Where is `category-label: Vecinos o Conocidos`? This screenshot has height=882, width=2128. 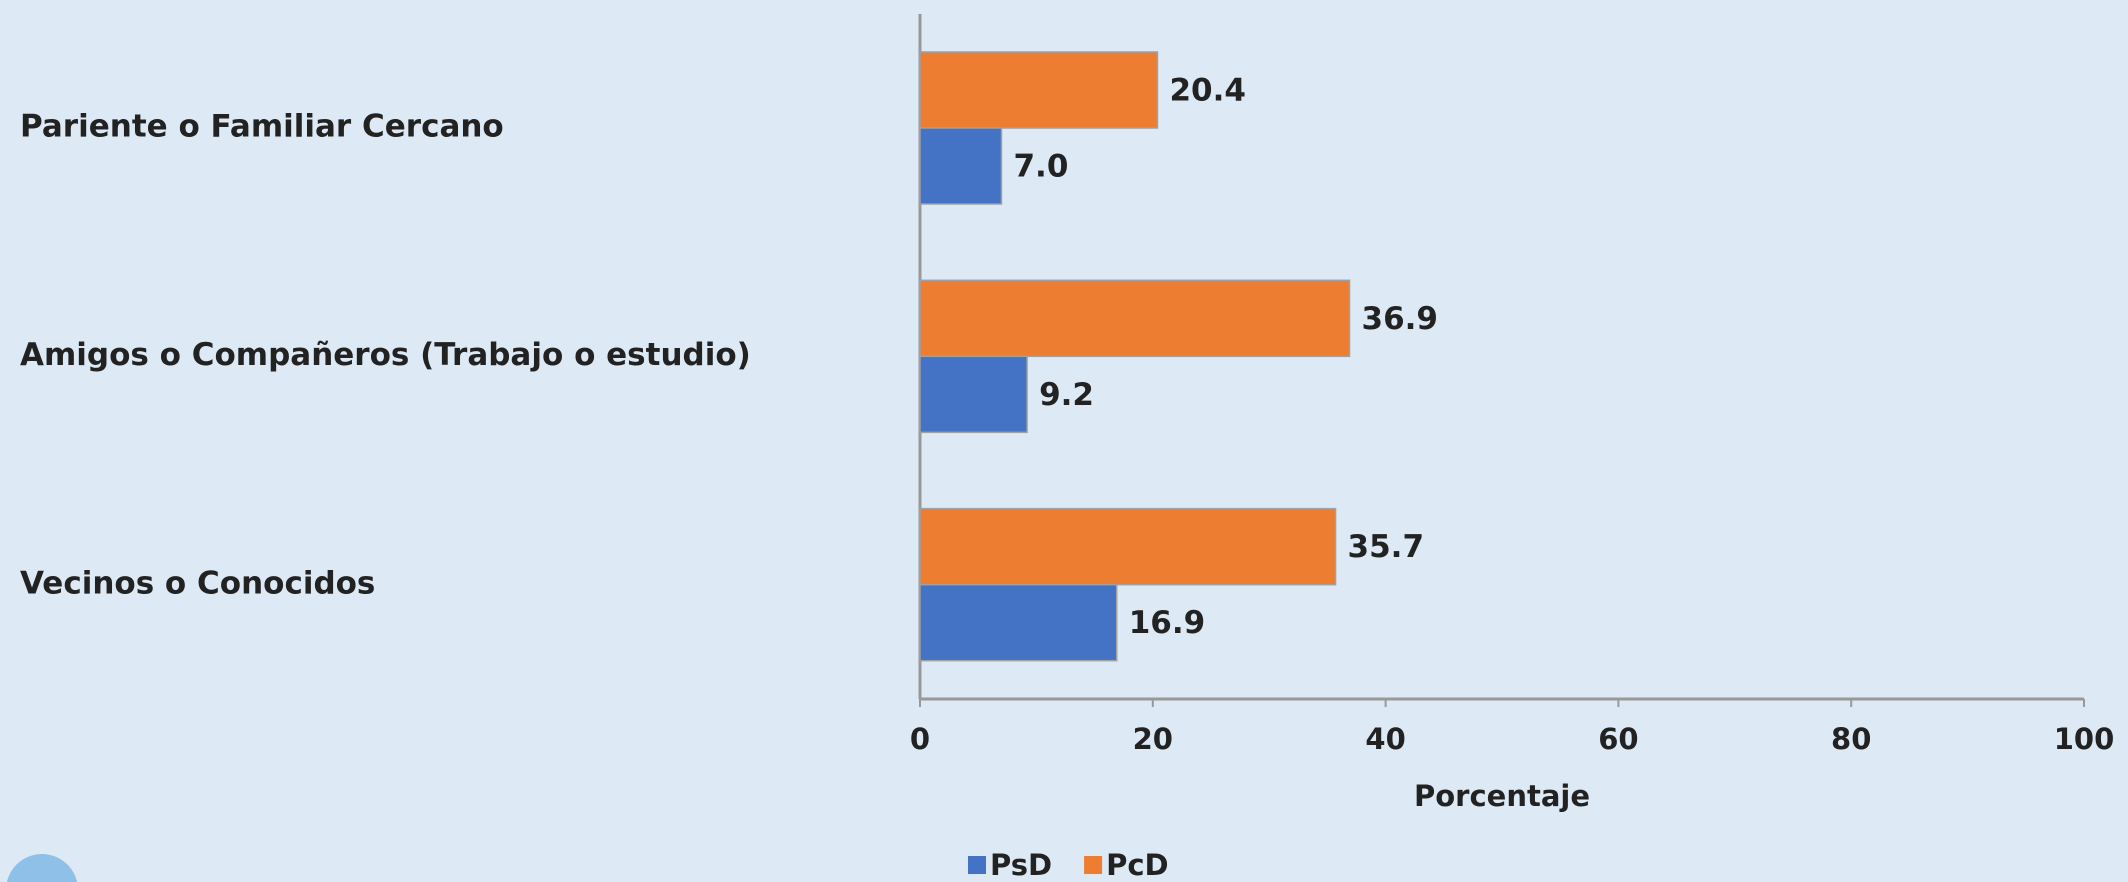
category-label: Vecinos o Conocidos is located at coordinates (197, 583).